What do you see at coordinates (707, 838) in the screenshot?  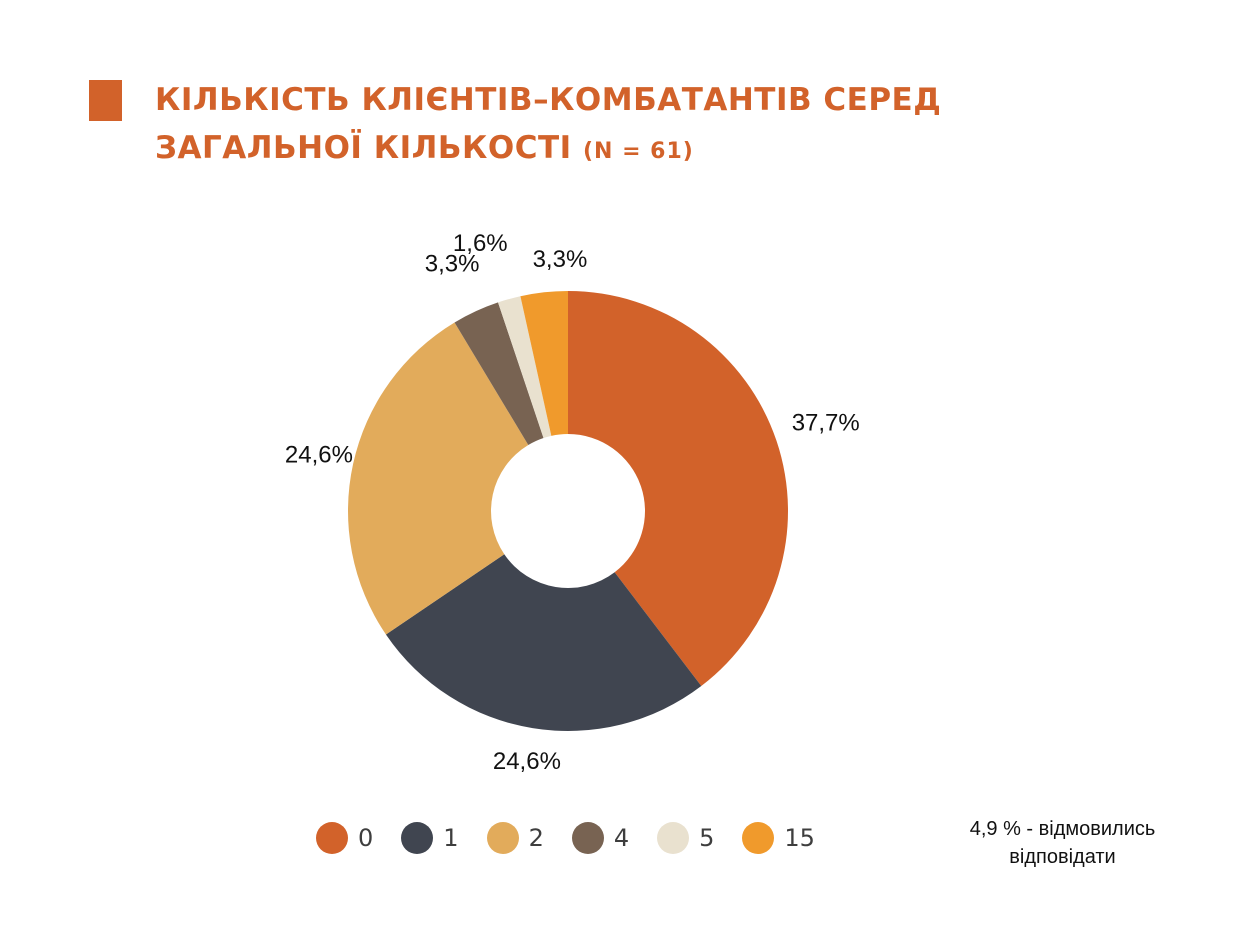 I see `legend-label: 5` at bounding box center [707, 838].